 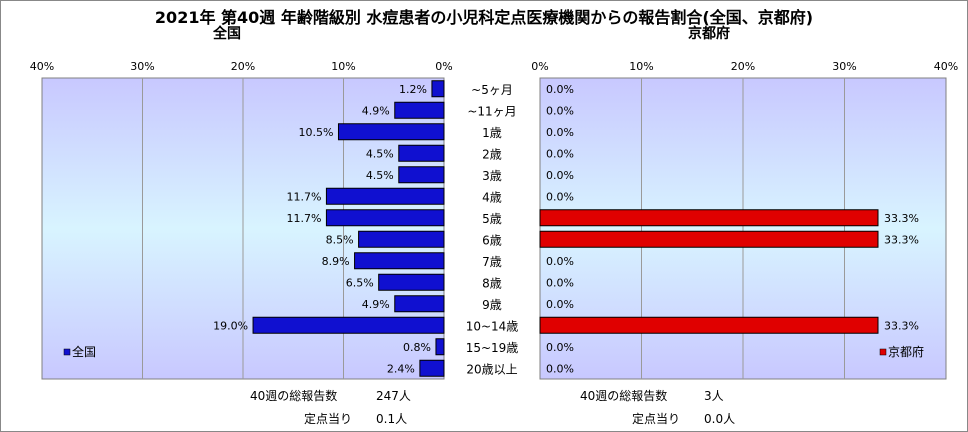 I want to click on national-value-label: 8.5%, so click(x=340, y=239).